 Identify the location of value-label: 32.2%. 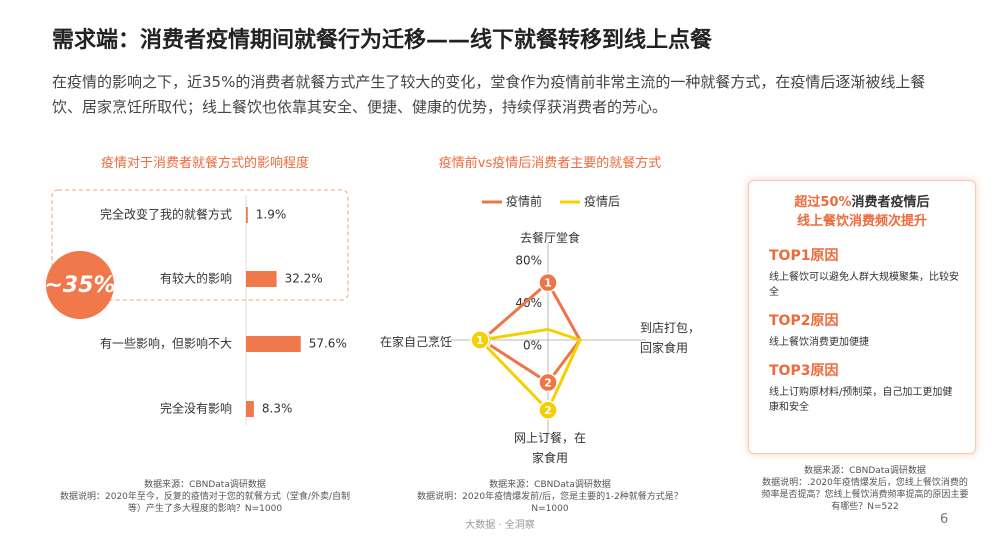
(304, 279).